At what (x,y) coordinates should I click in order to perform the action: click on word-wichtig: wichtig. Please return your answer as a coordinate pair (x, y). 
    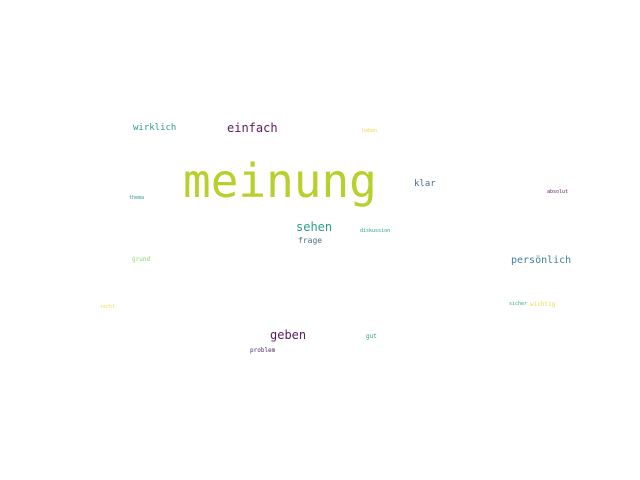
    Looking at the image, I should click on (543, 304).